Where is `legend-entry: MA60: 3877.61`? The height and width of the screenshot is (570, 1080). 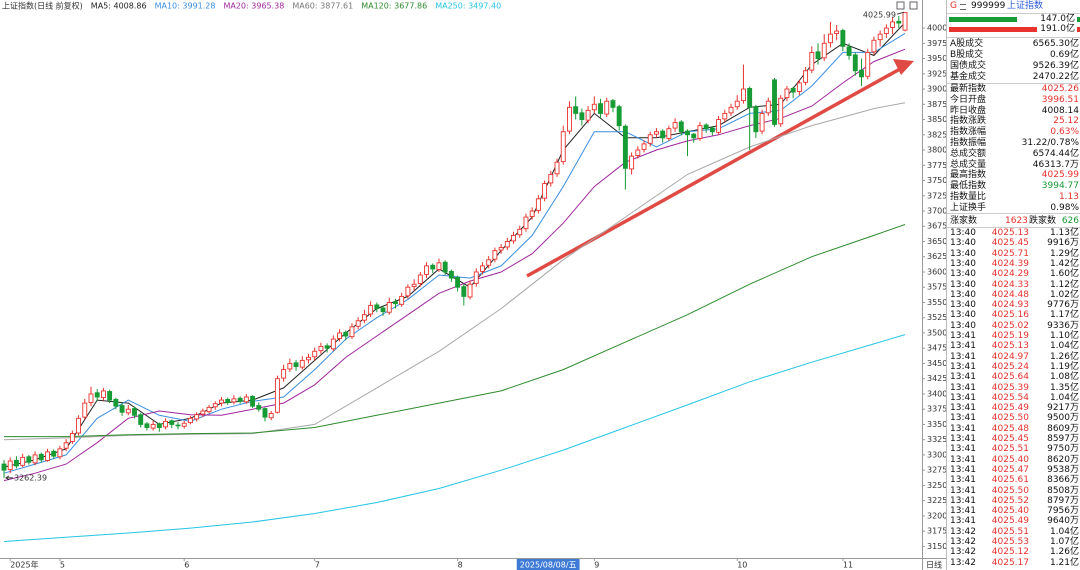 legend-entry: MA60: 3877.61 is located at coordinates (322, 6).